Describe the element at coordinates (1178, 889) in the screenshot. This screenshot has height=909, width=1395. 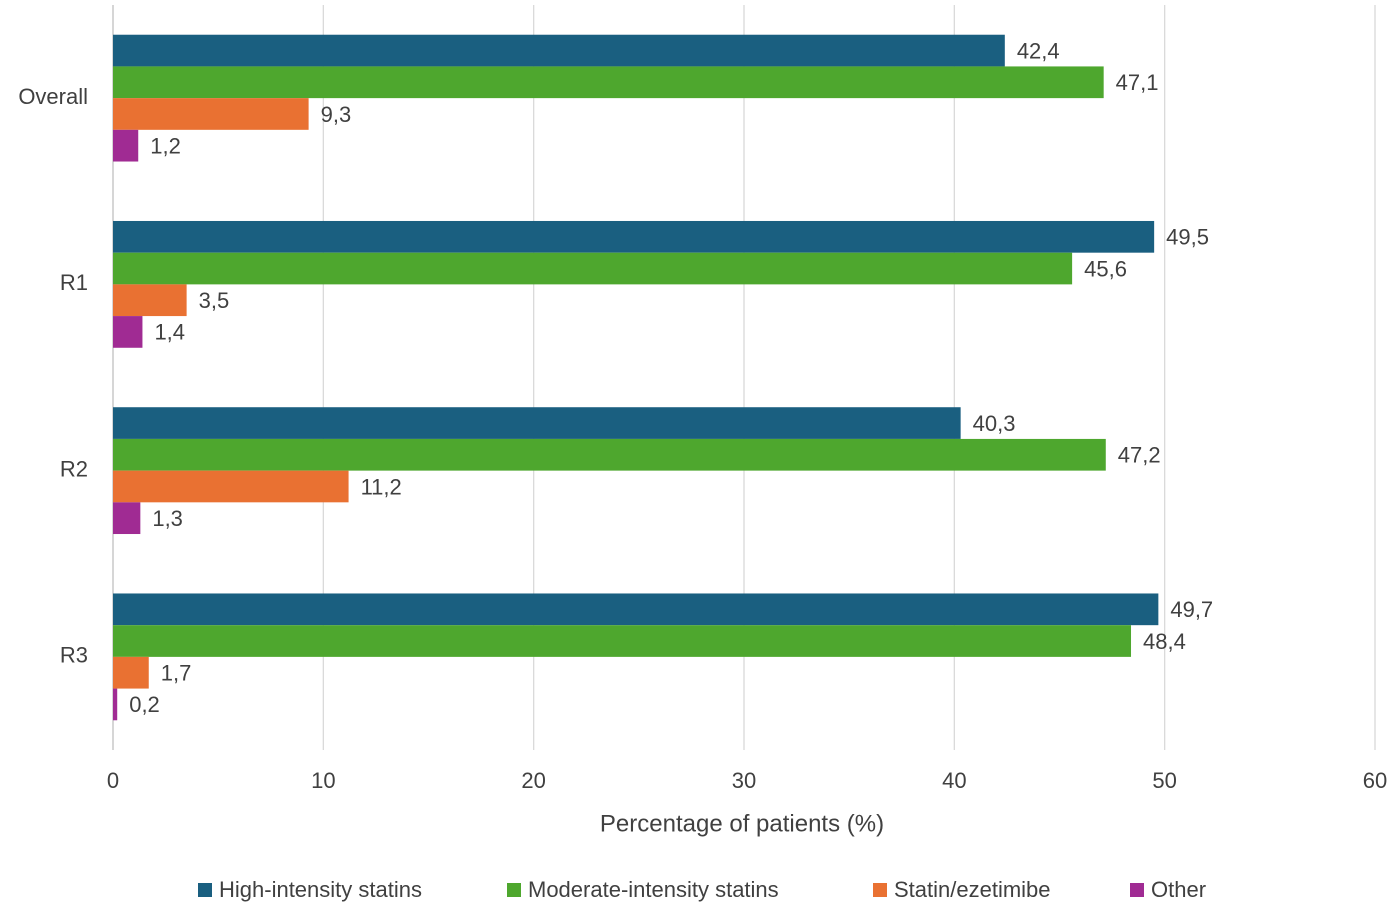
I see `legend-label: Other` at that location.